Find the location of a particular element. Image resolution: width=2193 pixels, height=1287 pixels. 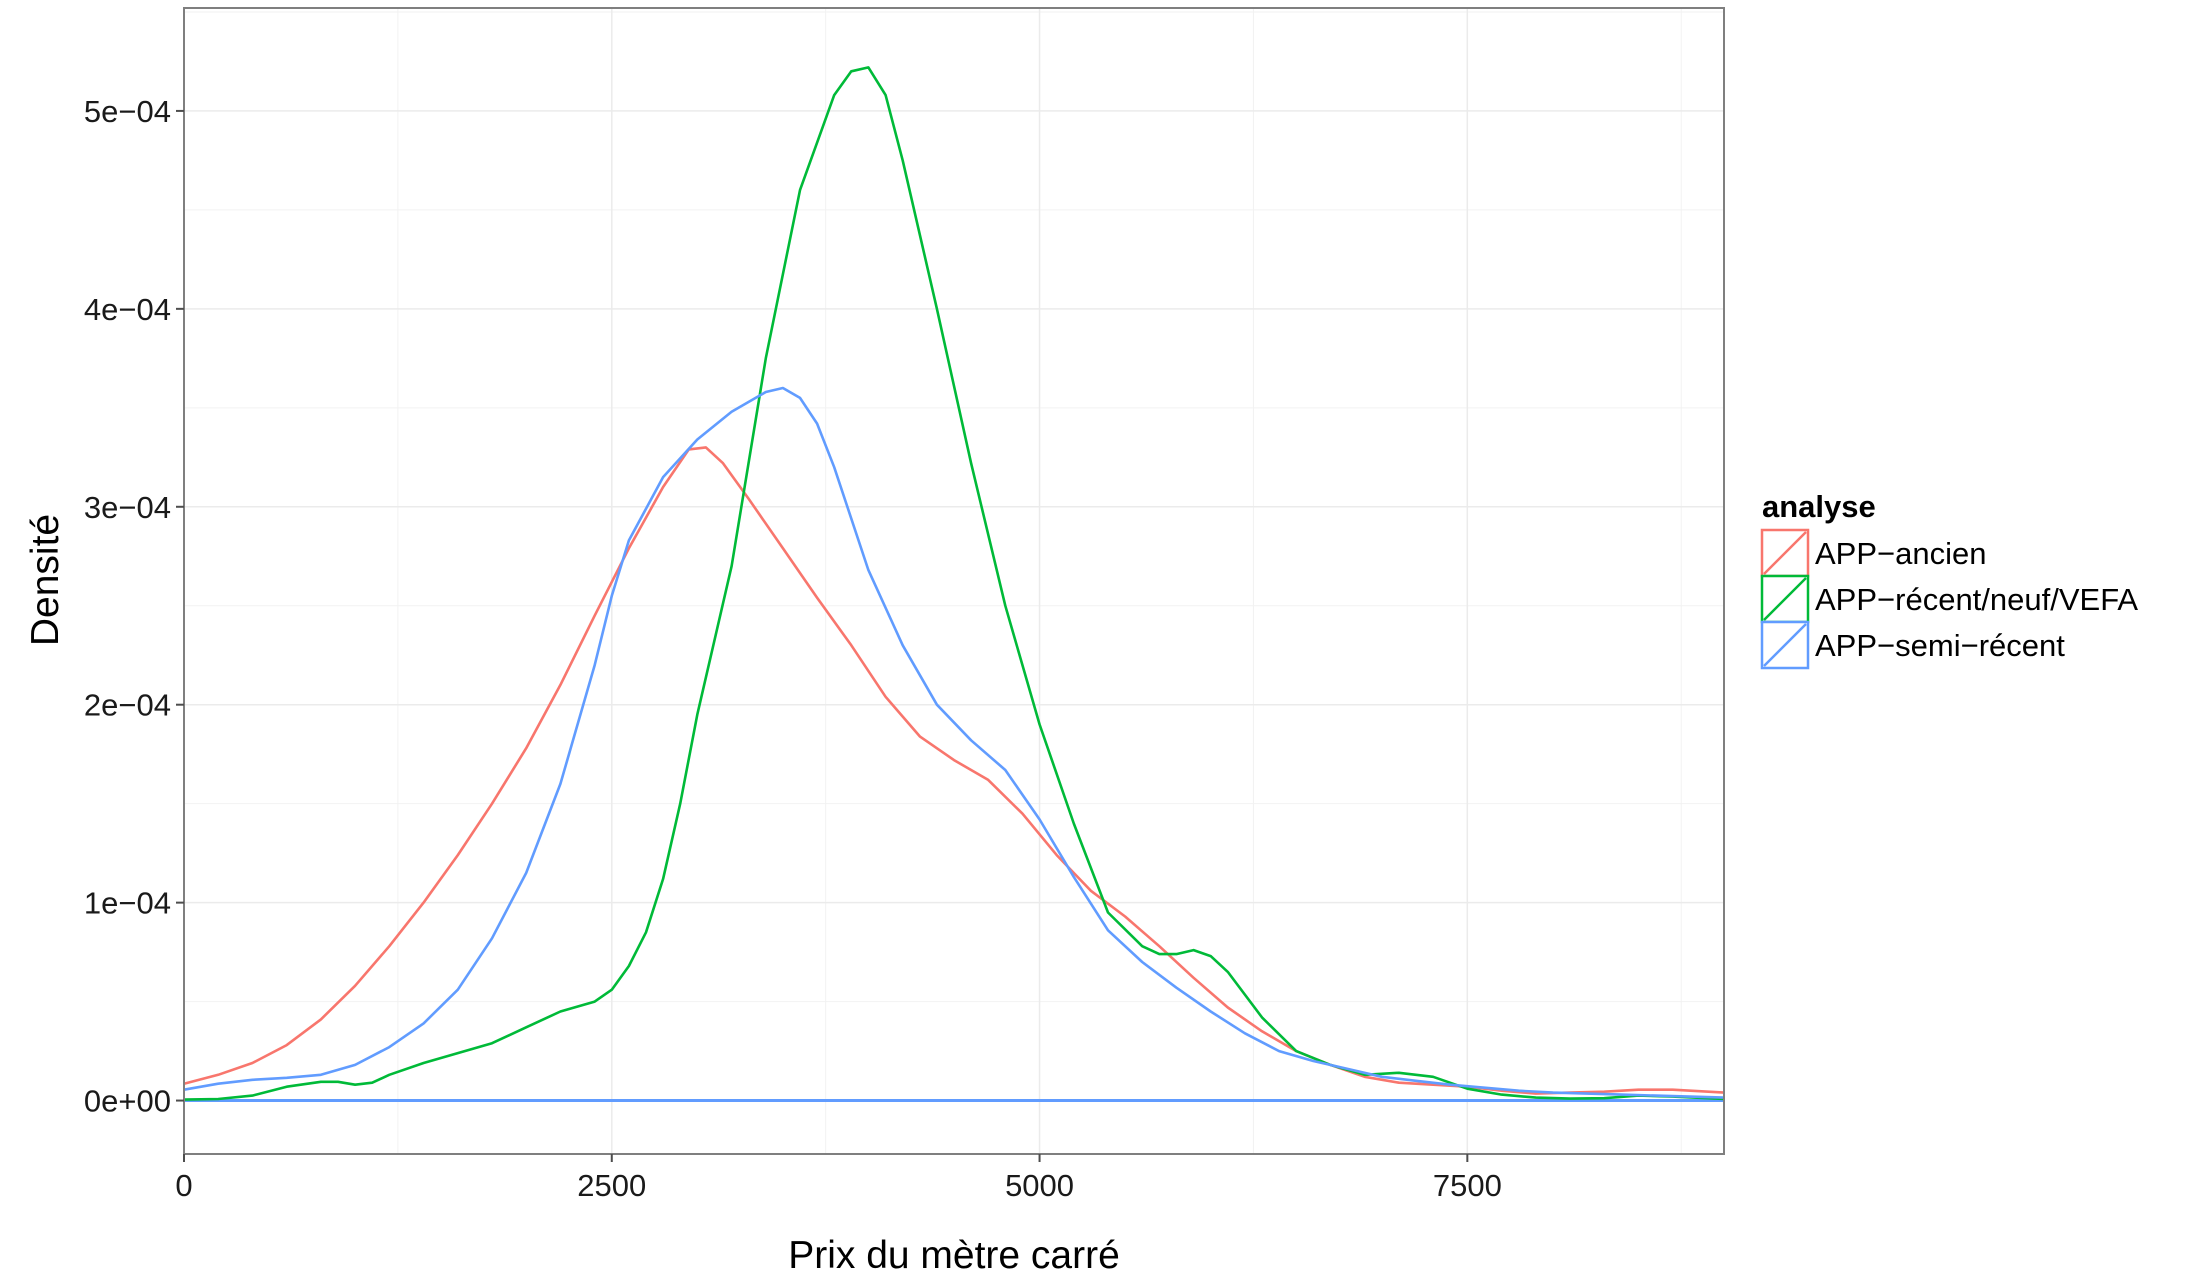

y-tick-label: 0e+00 is located at coordinates (127, 1101).